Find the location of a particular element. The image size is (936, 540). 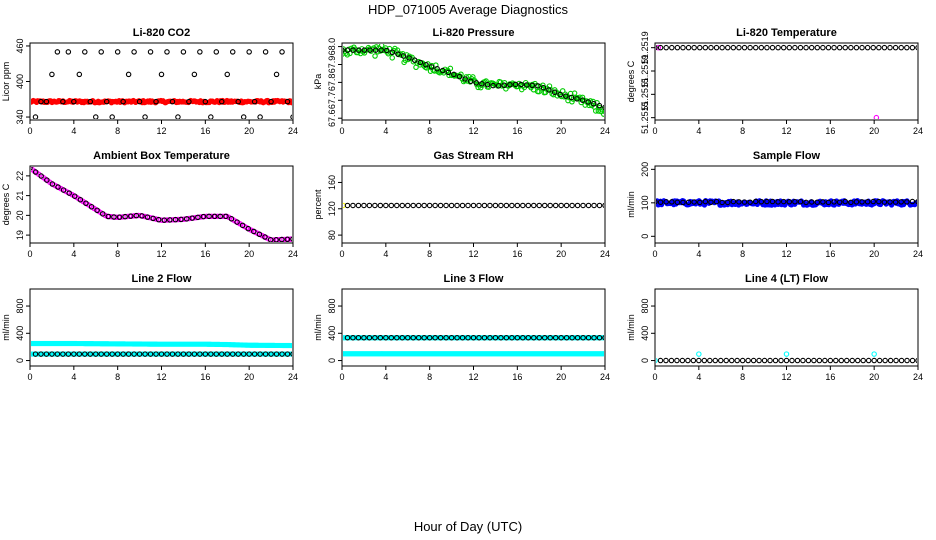

y-tick-label: 68.0 is located at coordinates (332, 47).